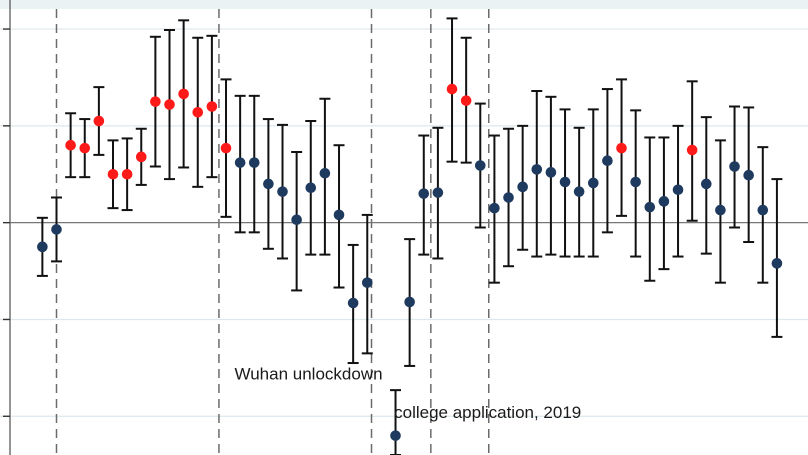 The image size is (808, 455). I want to click on chart-top-strip, so click(404, 4).